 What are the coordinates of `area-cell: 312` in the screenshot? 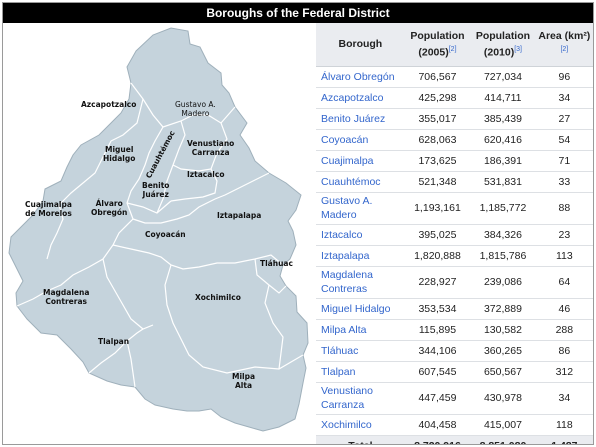 It's located at (564, 372).